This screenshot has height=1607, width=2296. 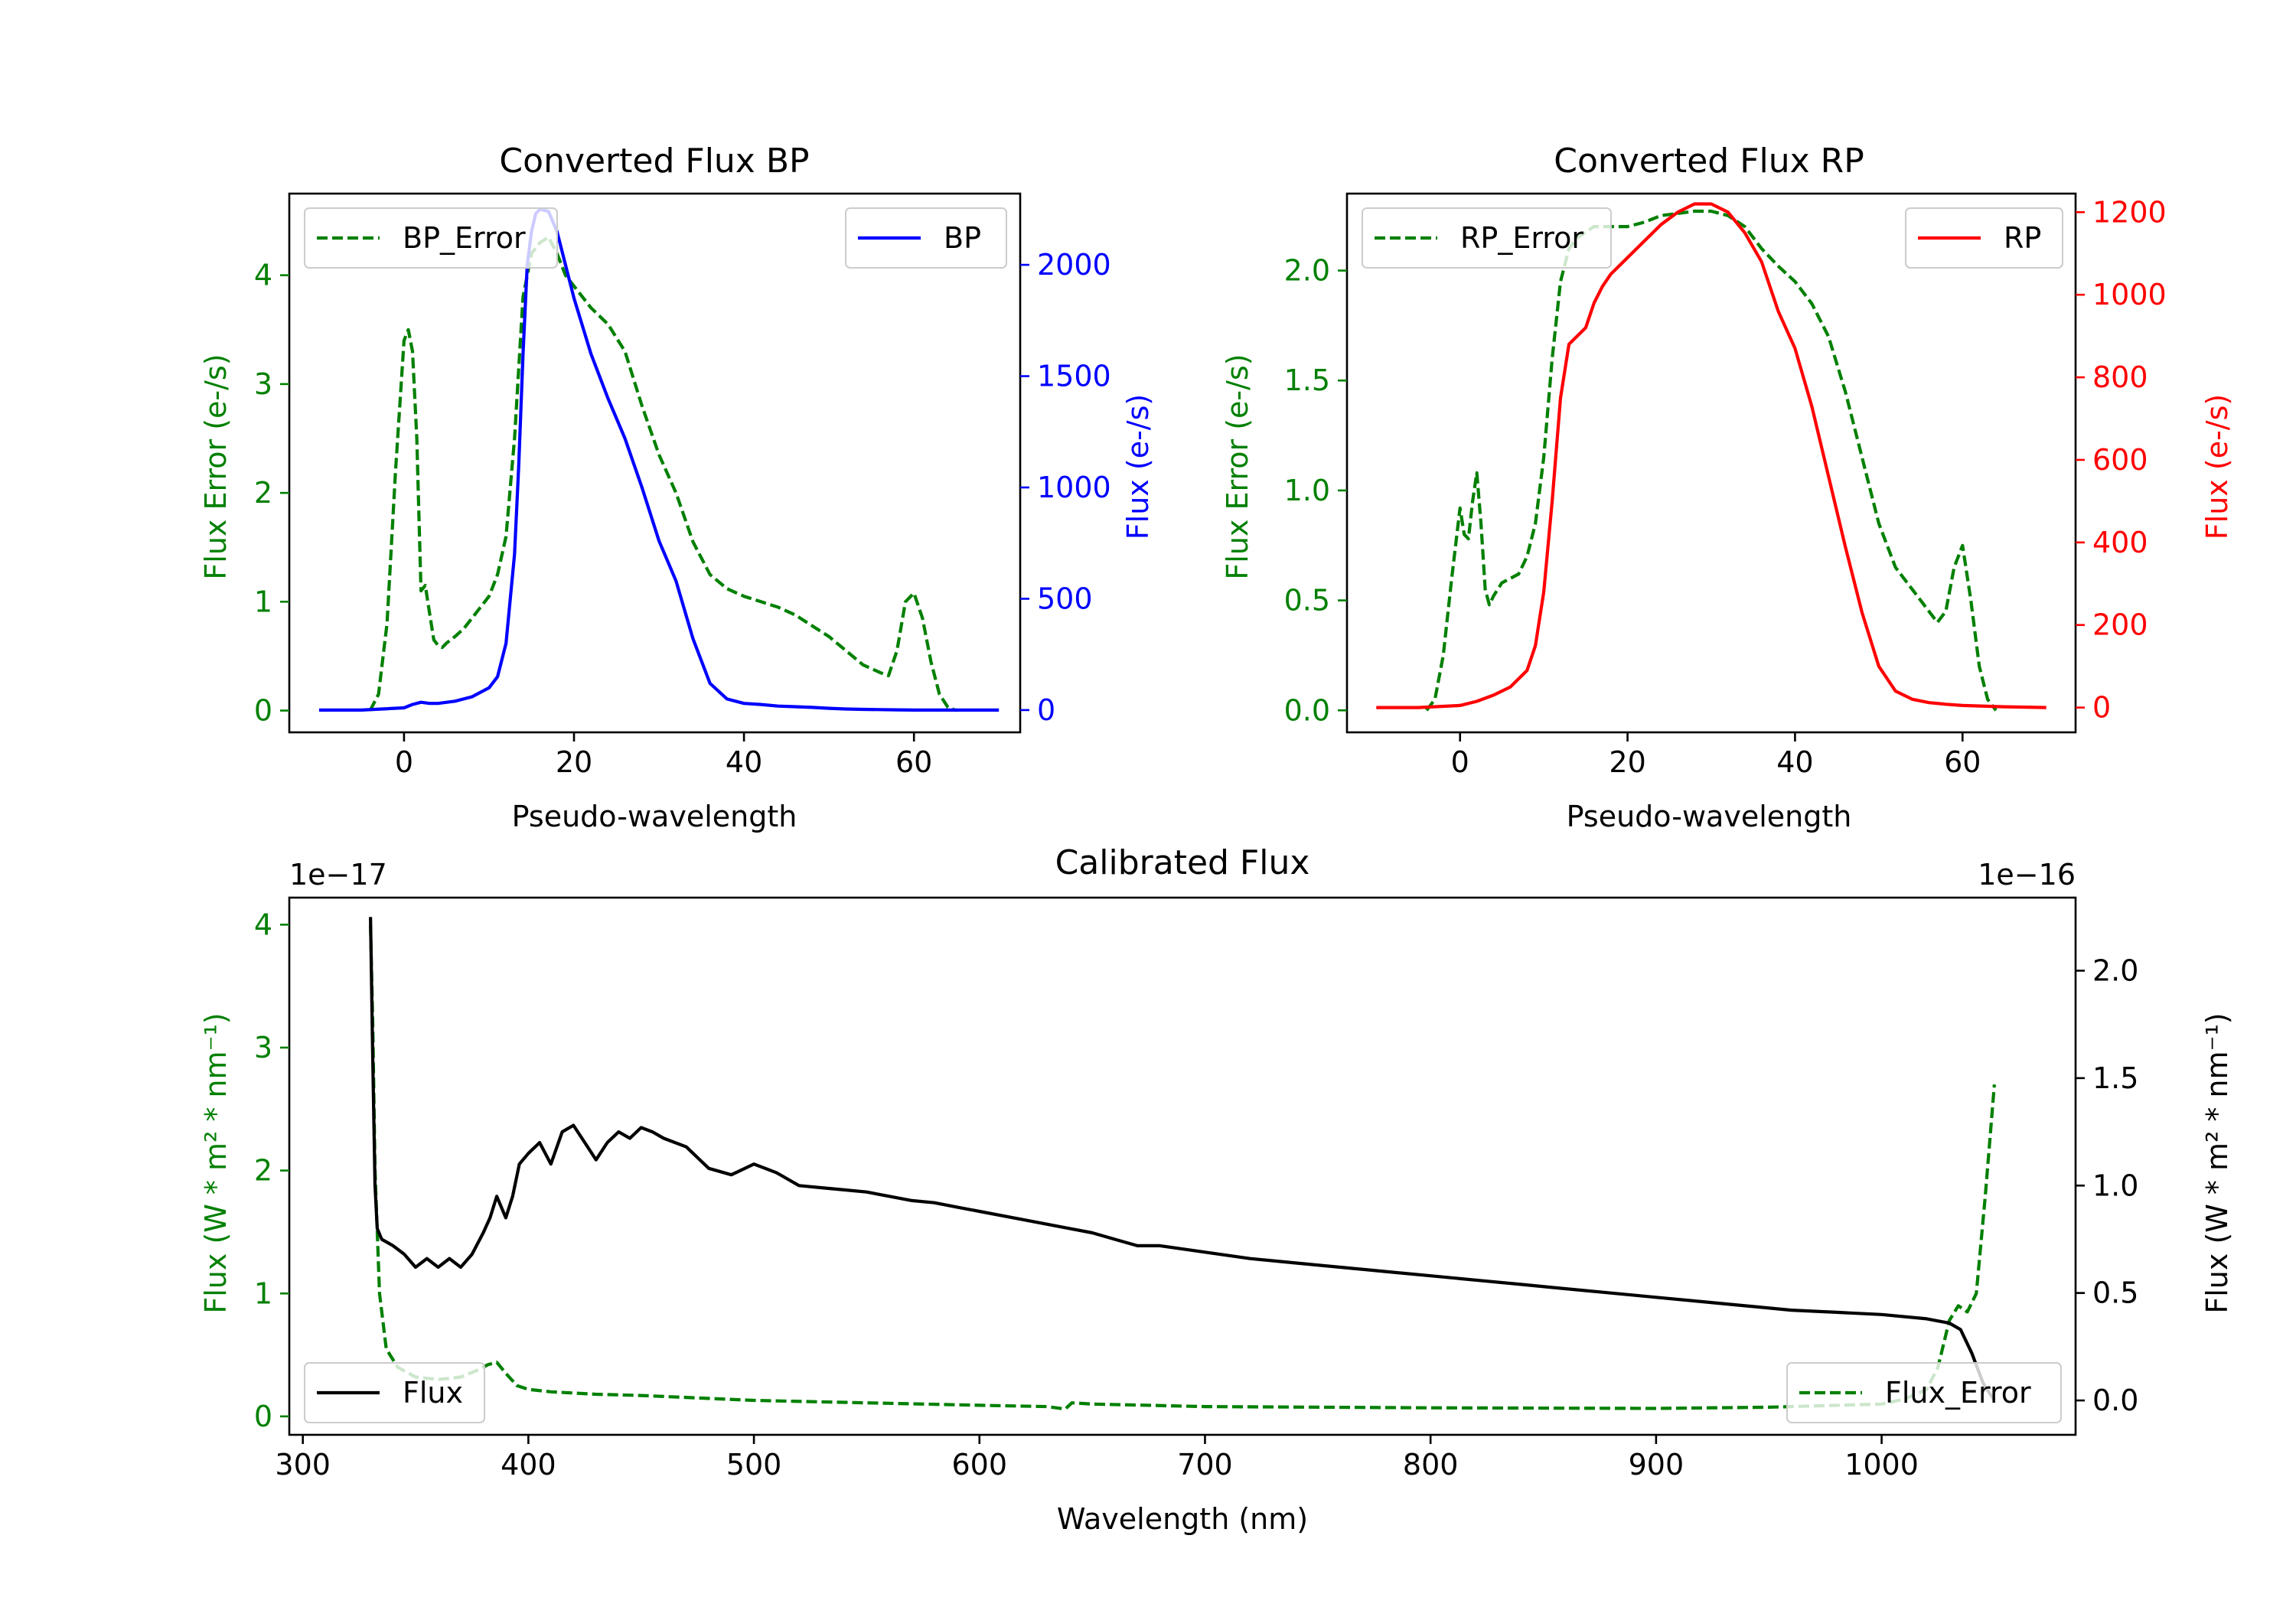 What do you see at coordinates (338, 875) in the screenshot?
I see `y-offset-label-left: 1e−17` at bounding box center [338, 875].